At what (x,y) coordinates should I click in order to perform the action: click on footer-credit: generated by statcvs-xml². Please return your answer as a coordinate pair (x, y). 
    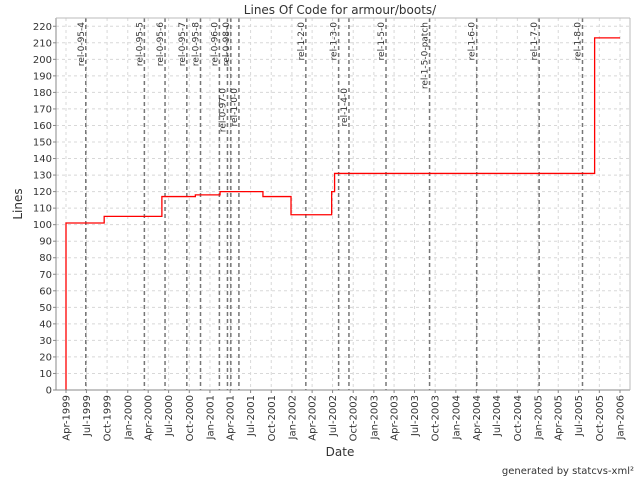
    Looking at the image, I should click on (568, 471).